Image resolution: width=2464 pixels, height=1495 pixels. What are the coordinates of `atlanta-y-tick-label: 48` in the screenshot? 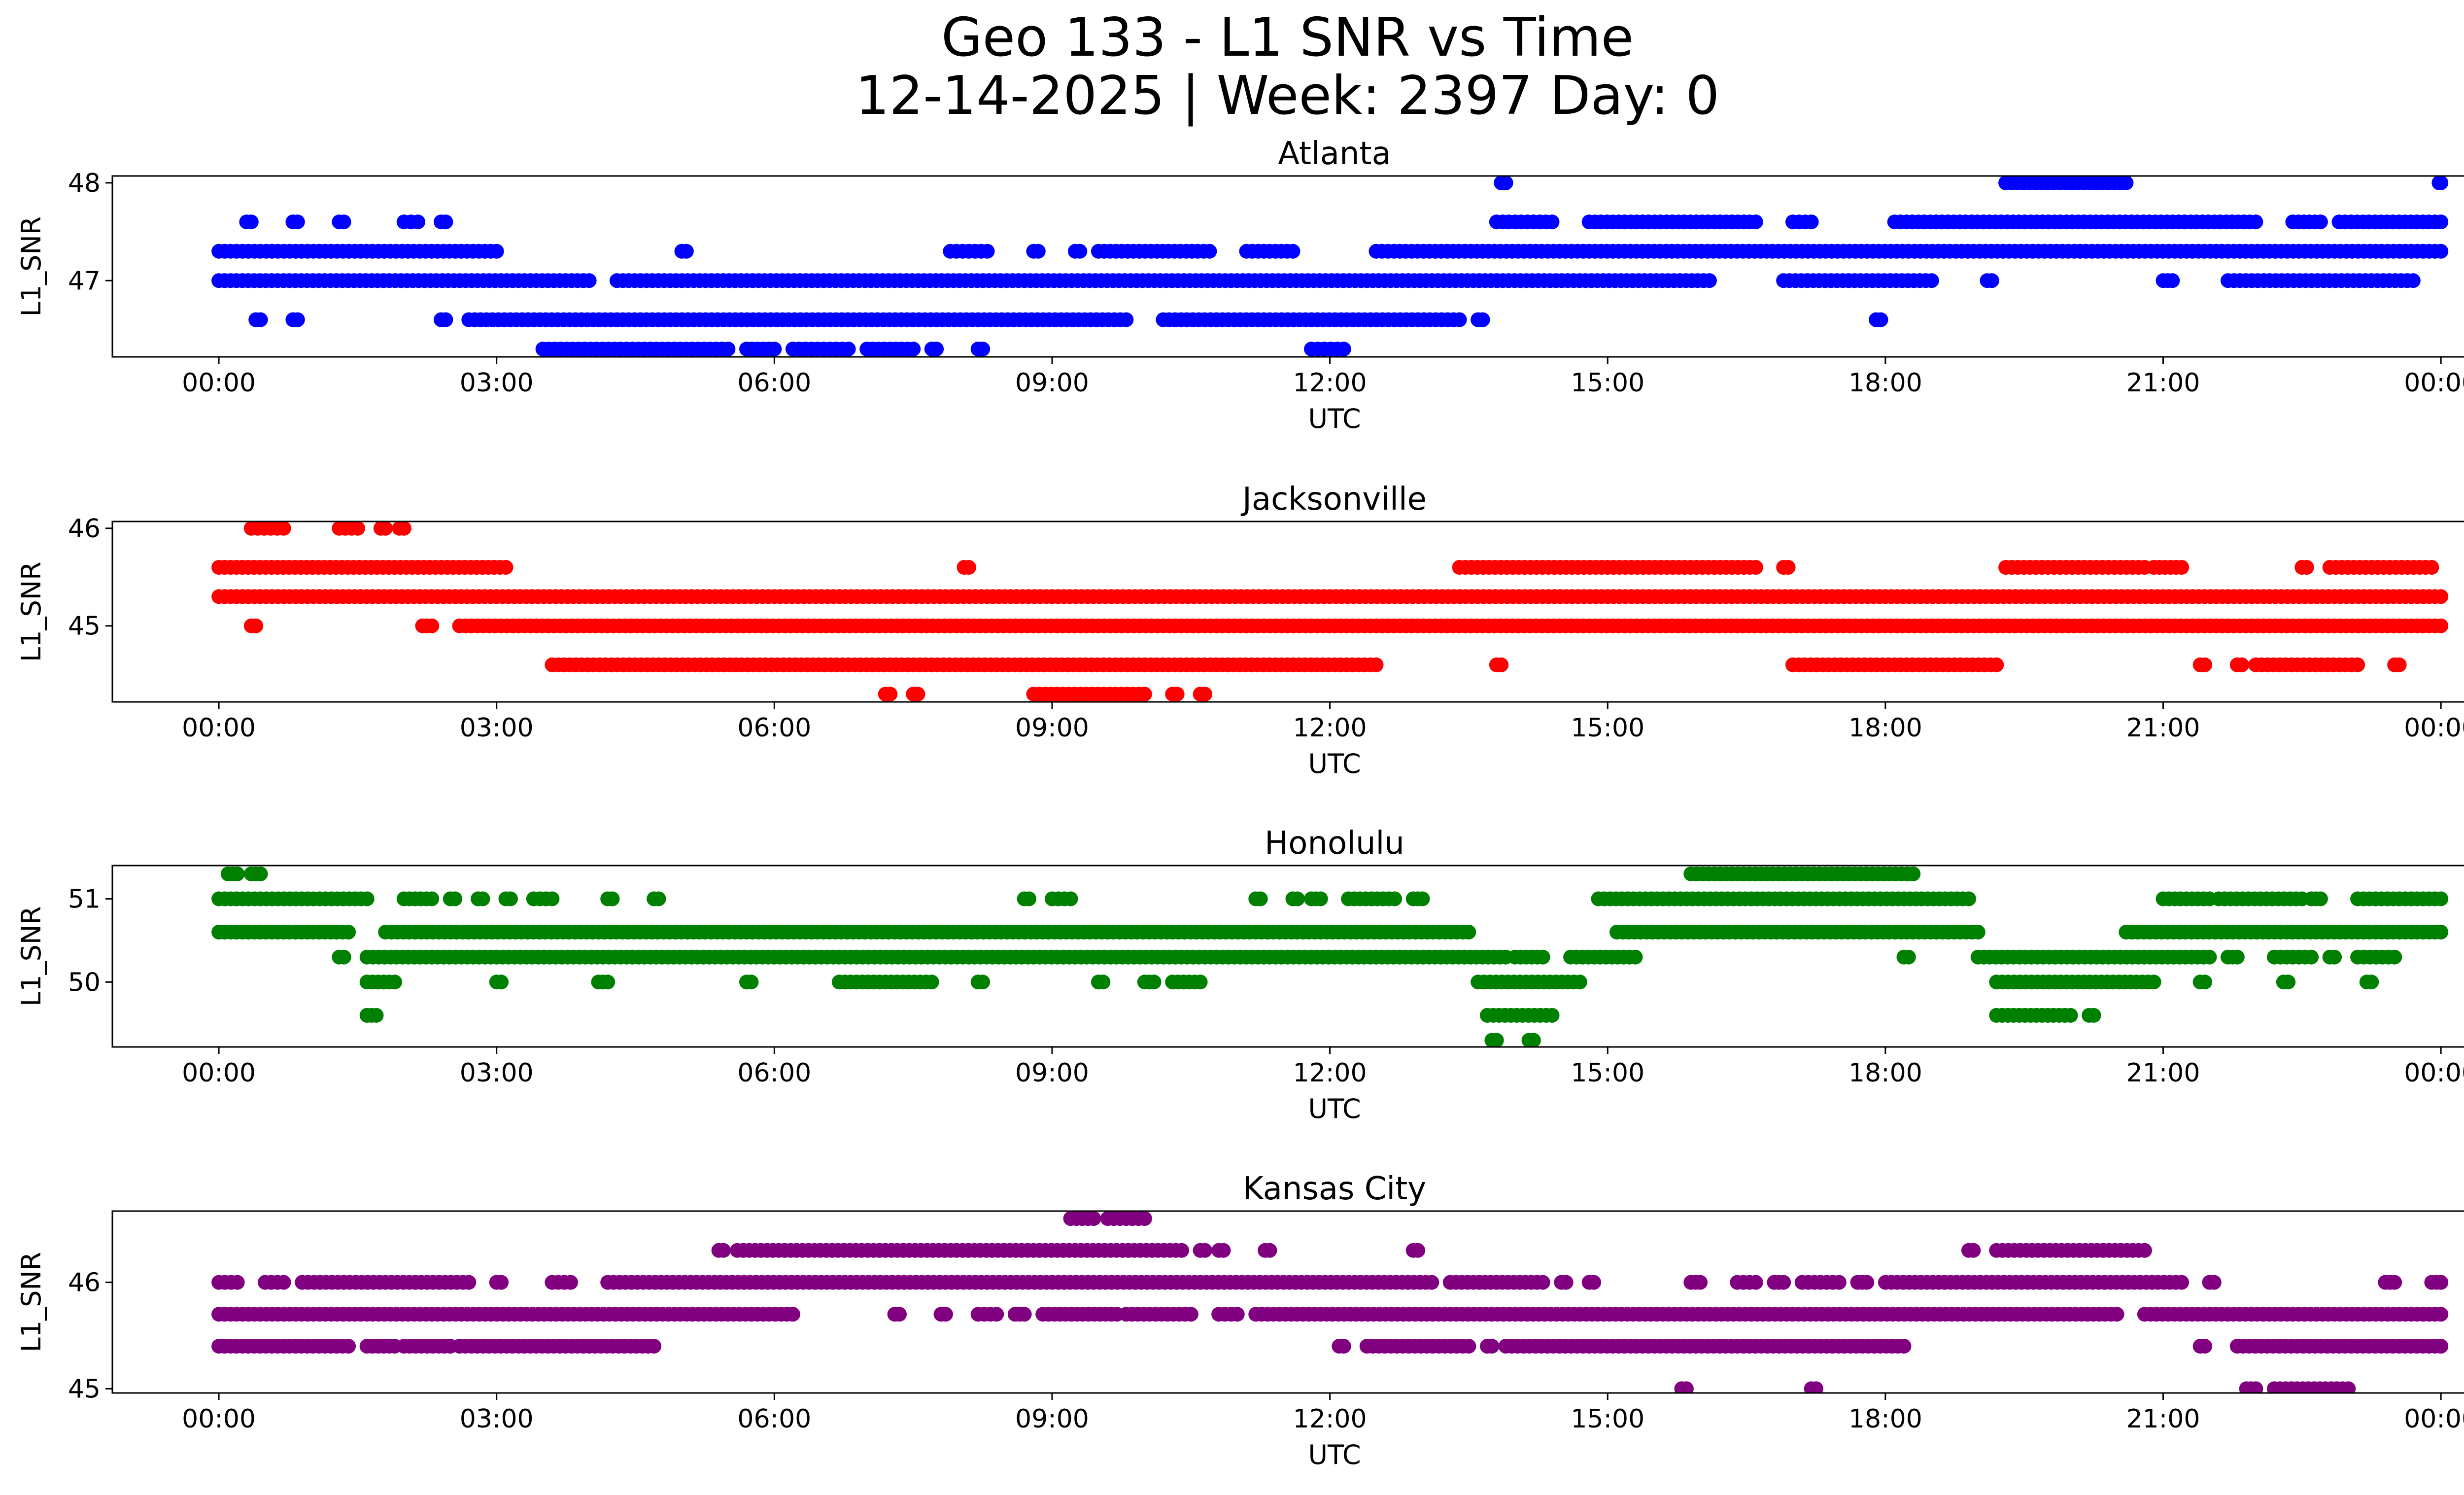 It's located at (84, 183).